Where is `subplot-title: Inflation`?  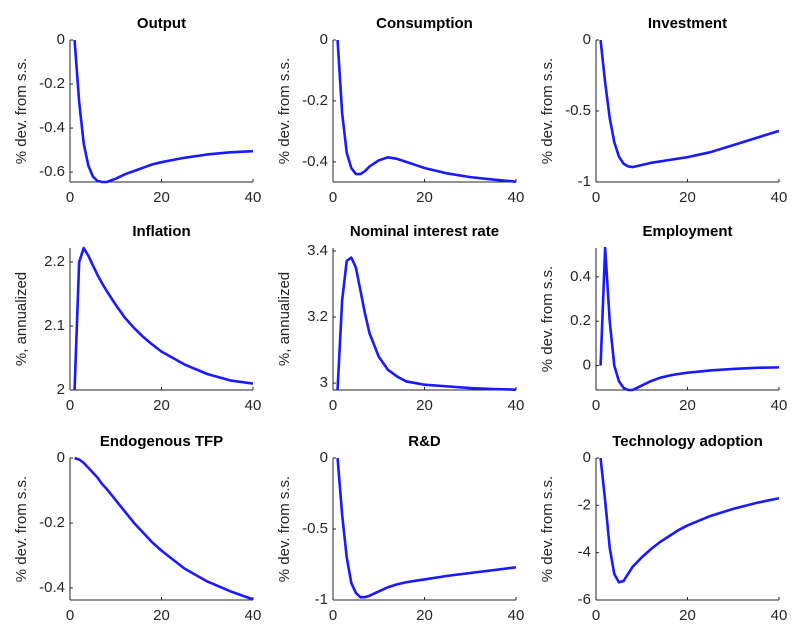
subplot-title: Inflation is located at coordinates (161, 231).